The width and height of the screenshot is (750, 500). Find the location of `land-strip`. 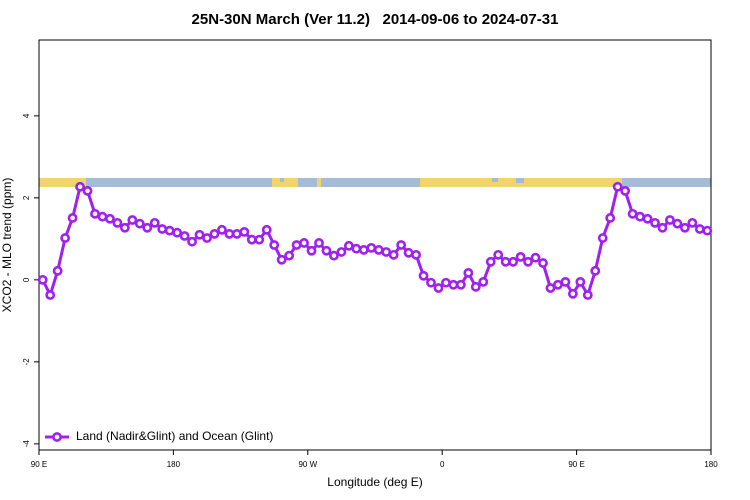

land-strip is located at coordinates (285, 182).